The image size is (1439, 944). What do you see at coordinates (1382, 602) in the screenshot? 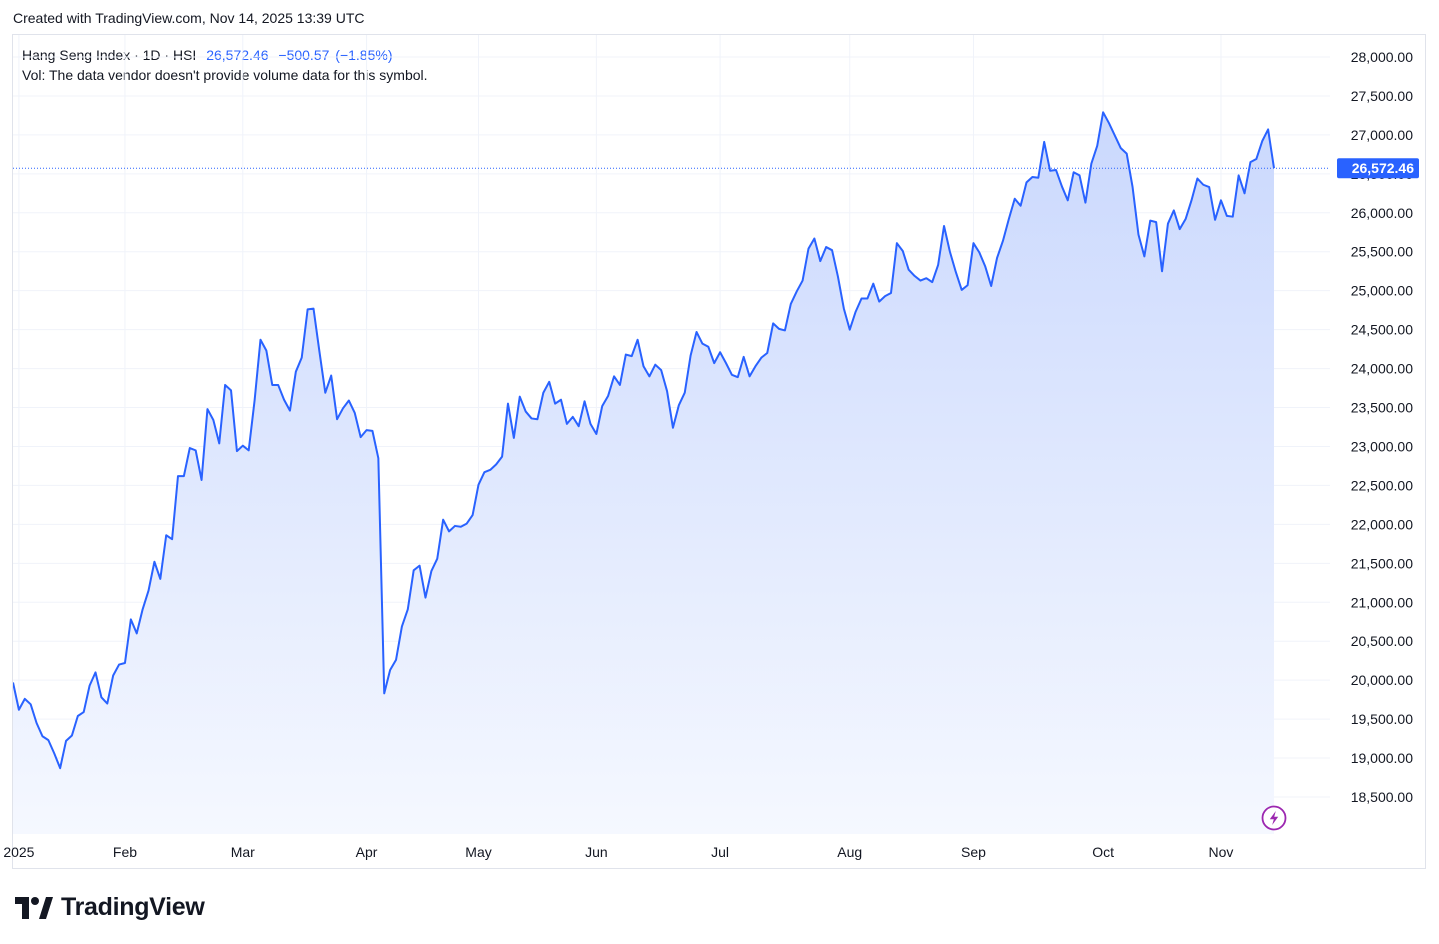
I see `y-tick-label: 21,000.00` at bounding box center [1382, 602].